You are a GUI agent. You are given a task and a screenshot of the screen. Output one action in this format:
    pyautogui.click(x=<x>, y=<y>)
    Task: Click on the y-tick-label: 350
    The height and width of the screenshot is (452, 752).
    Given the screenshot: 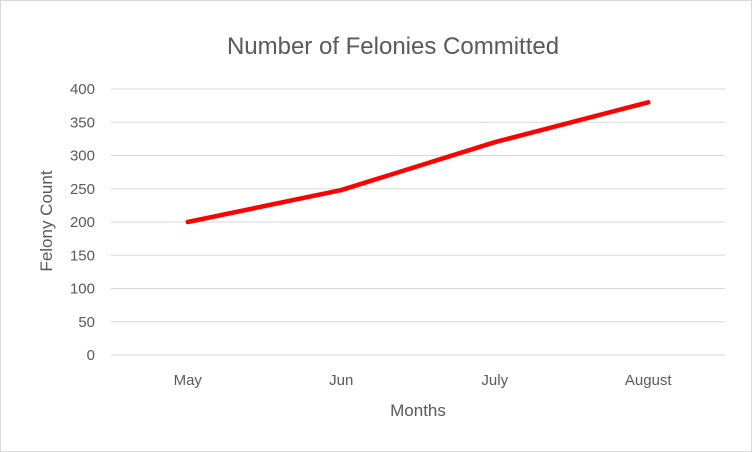 What is the action you would take?
    pyautogui.click(x=82, y=122)
    